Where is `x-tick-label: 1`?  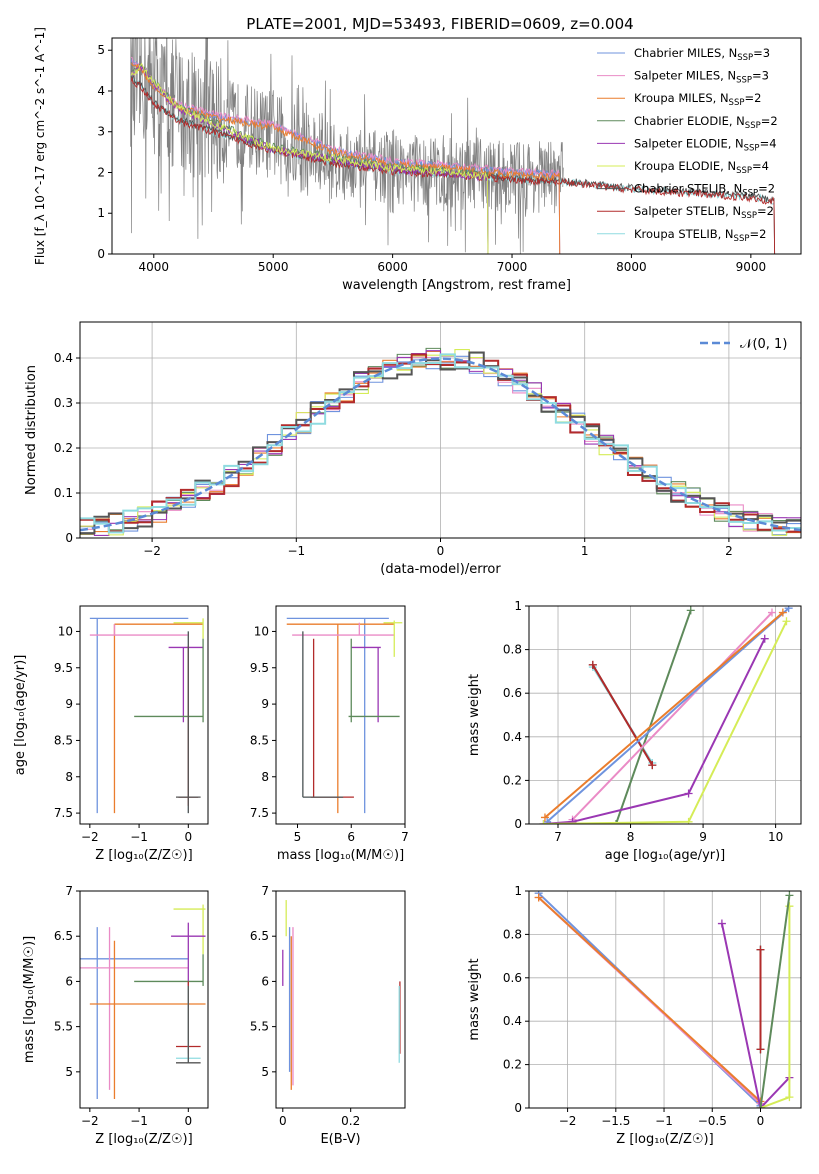
x-tick-label: 1 is located at coordinates (585, 551).